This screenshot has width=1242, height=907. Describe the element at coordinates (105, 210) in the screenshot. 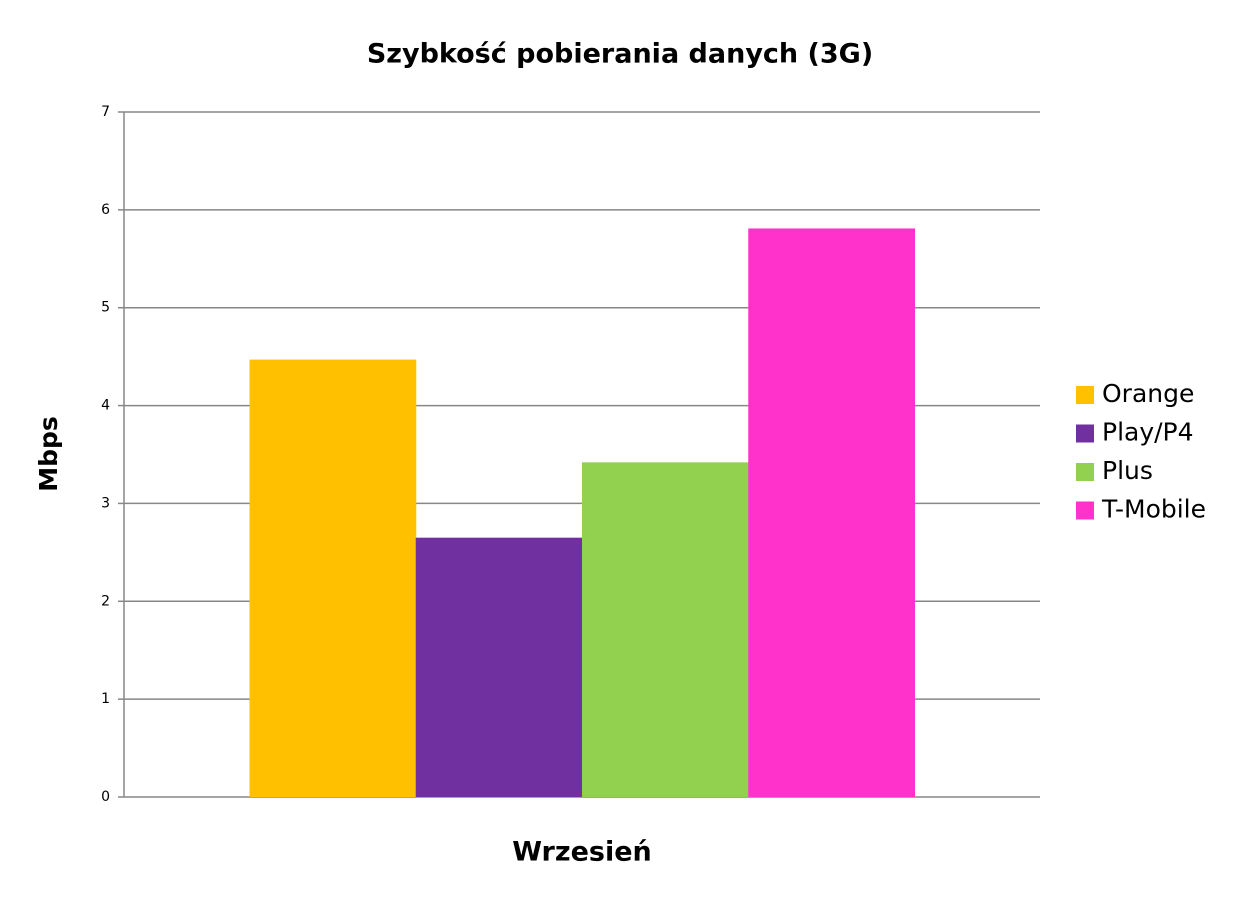

I see `y-tick-label: 6` at that location.